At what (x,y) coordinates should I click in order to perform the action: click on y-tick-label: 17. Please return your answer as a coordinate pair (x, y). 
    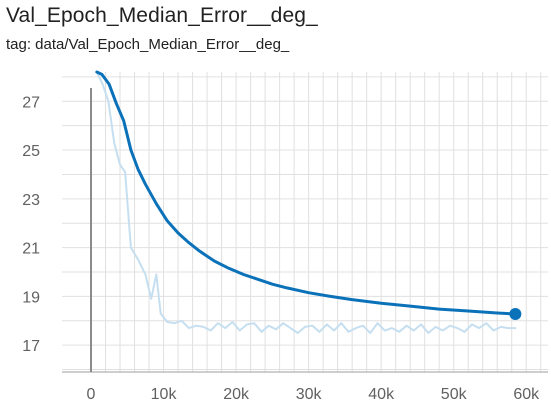
    Looking at the image, I should click on (31, 346).